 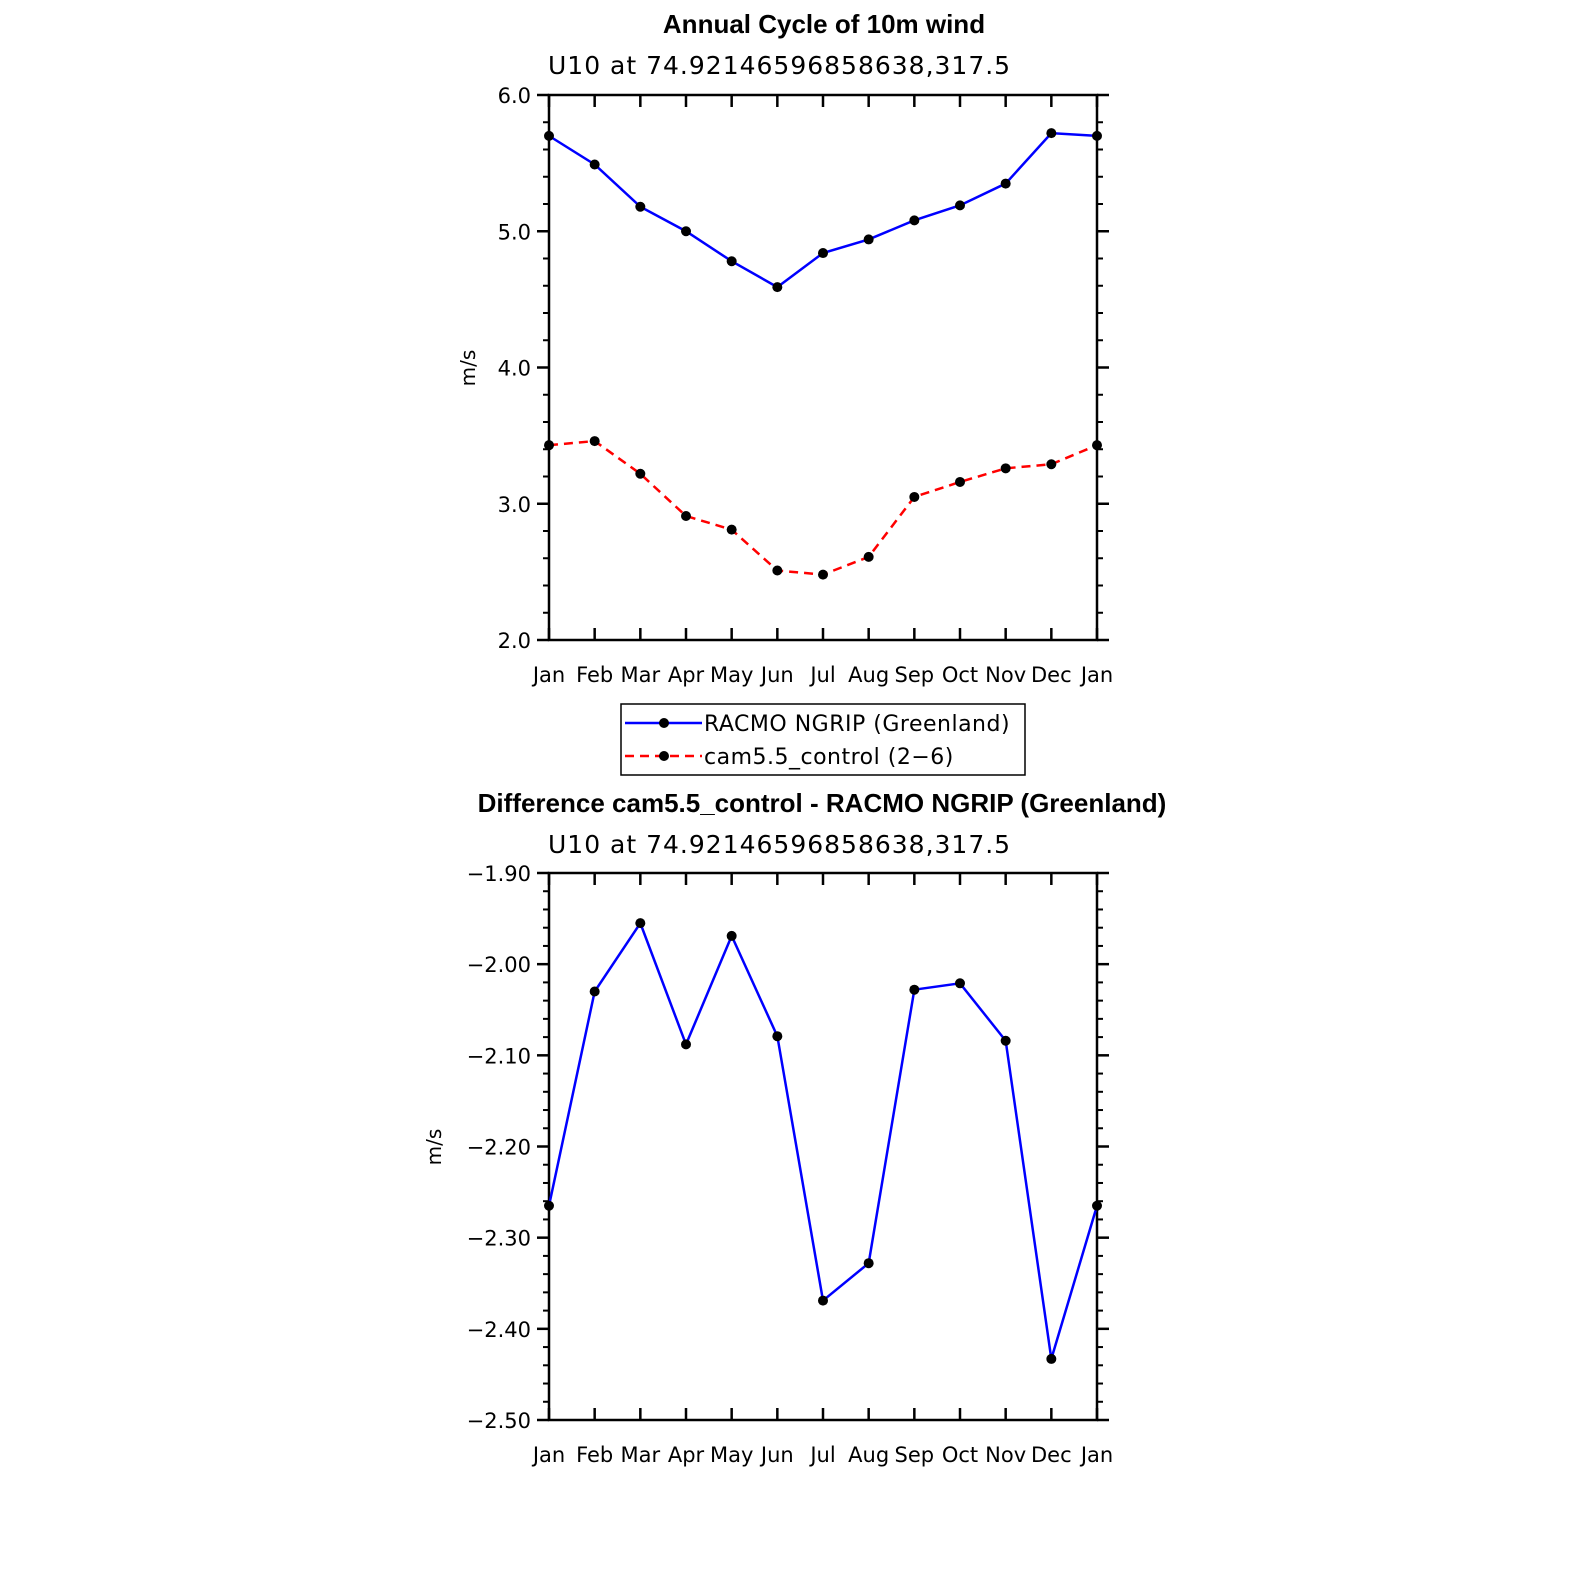 I want to click on bottom-y-tick-label: −1.90, so click(x=499, y=874).